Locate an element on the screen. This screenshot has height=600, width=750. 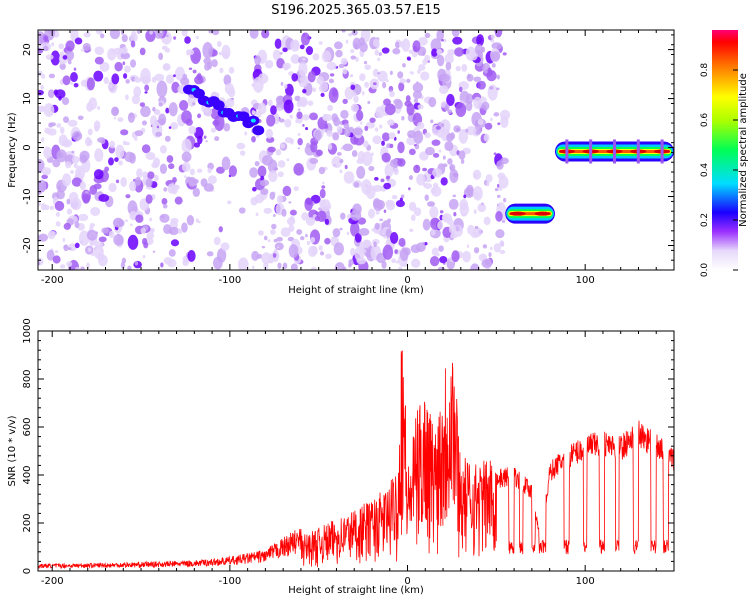
spectrogram-band-peak is located at coordinates (542, 213).